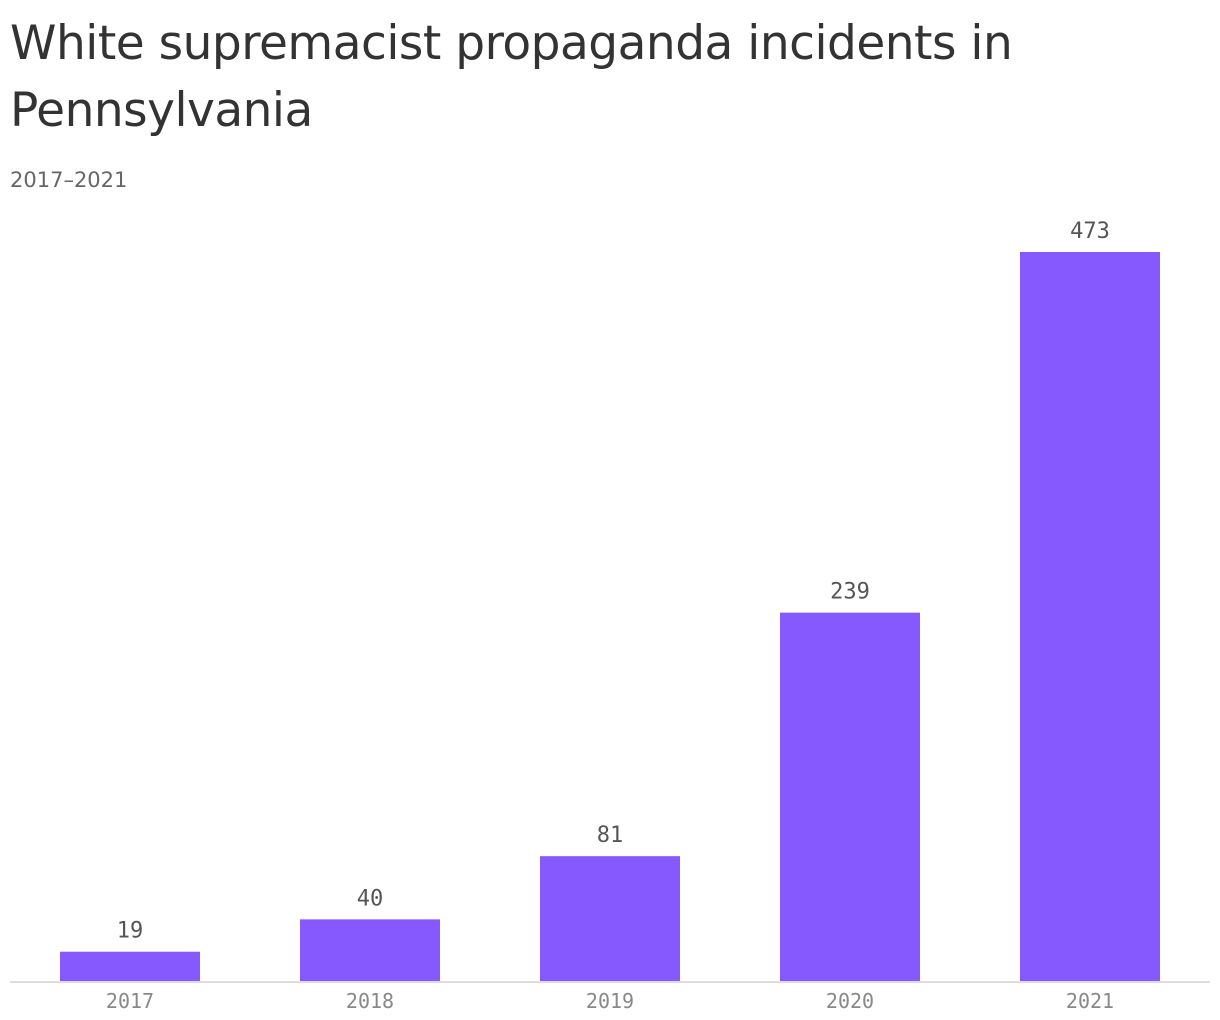 The width and height of the screenshot is (1220, 1020). Describe the element at coordinates (610, 918) in the screenshot. I see `bar-2019` at that location.